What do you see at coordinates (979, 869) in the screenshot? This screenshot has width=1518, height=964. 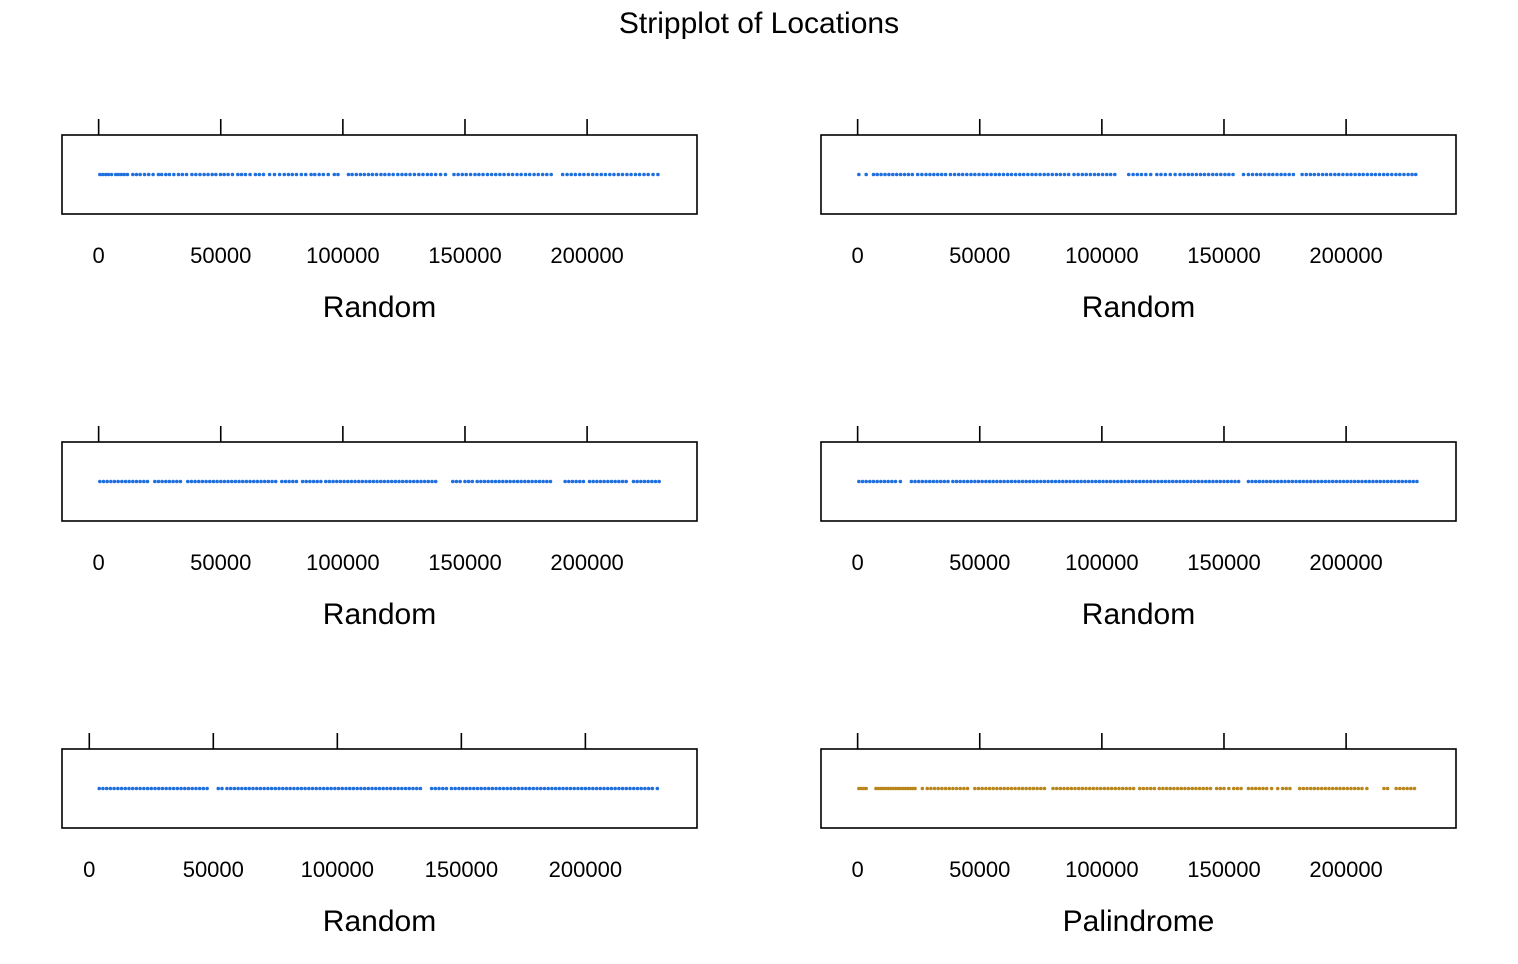 I see `x-tick-label: 50000` at bounding box center [979, 869].